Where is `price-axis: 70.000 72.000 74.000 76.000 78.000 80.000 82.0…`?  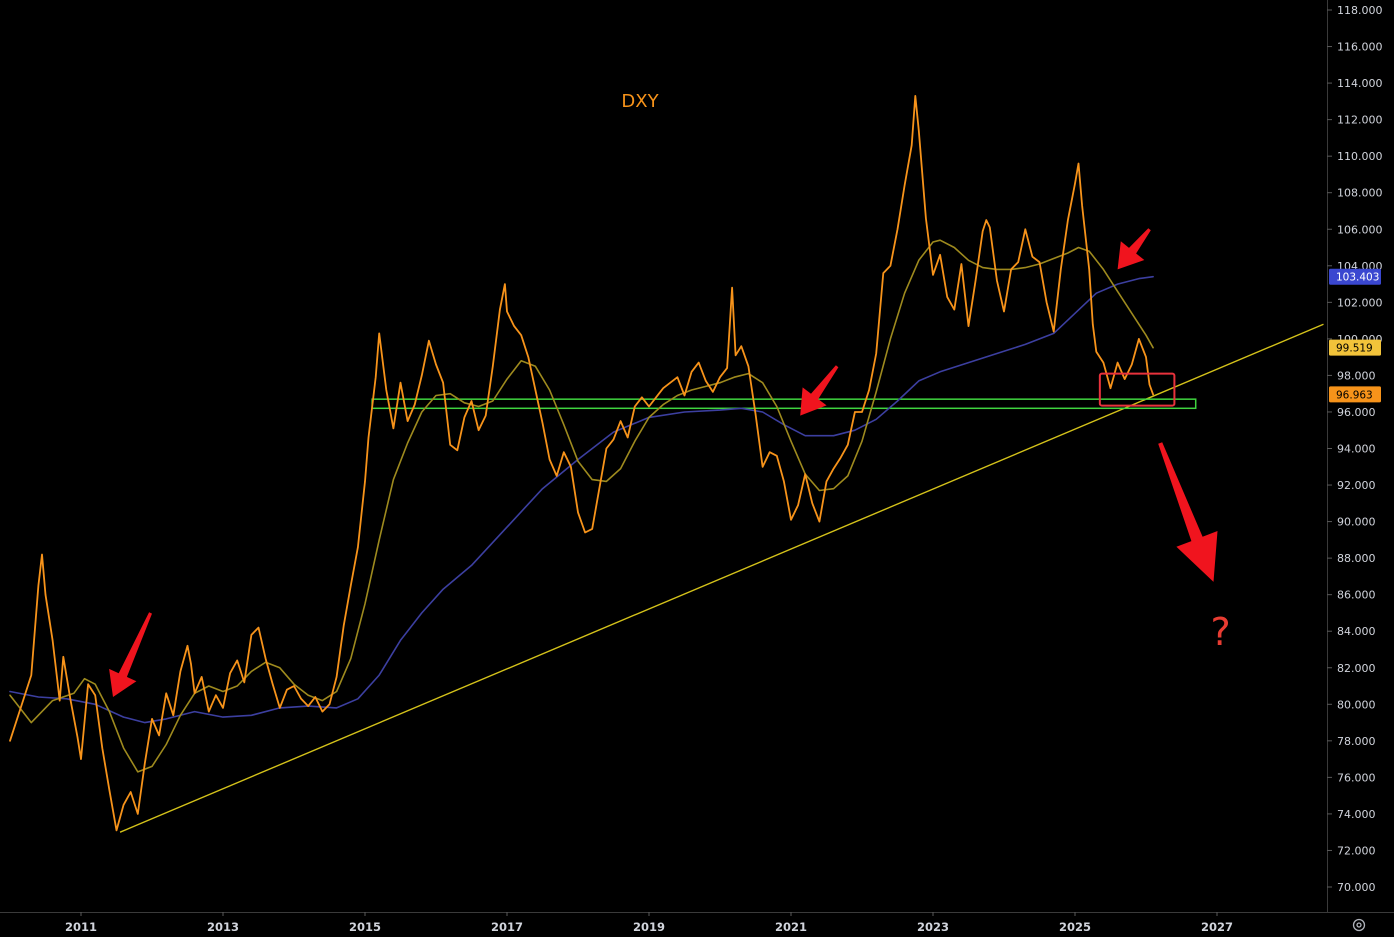 price-axis: 70.000 72.000 74.000 76.000 78.000 80.000 82.0… is located at coordinates (1355, 449).